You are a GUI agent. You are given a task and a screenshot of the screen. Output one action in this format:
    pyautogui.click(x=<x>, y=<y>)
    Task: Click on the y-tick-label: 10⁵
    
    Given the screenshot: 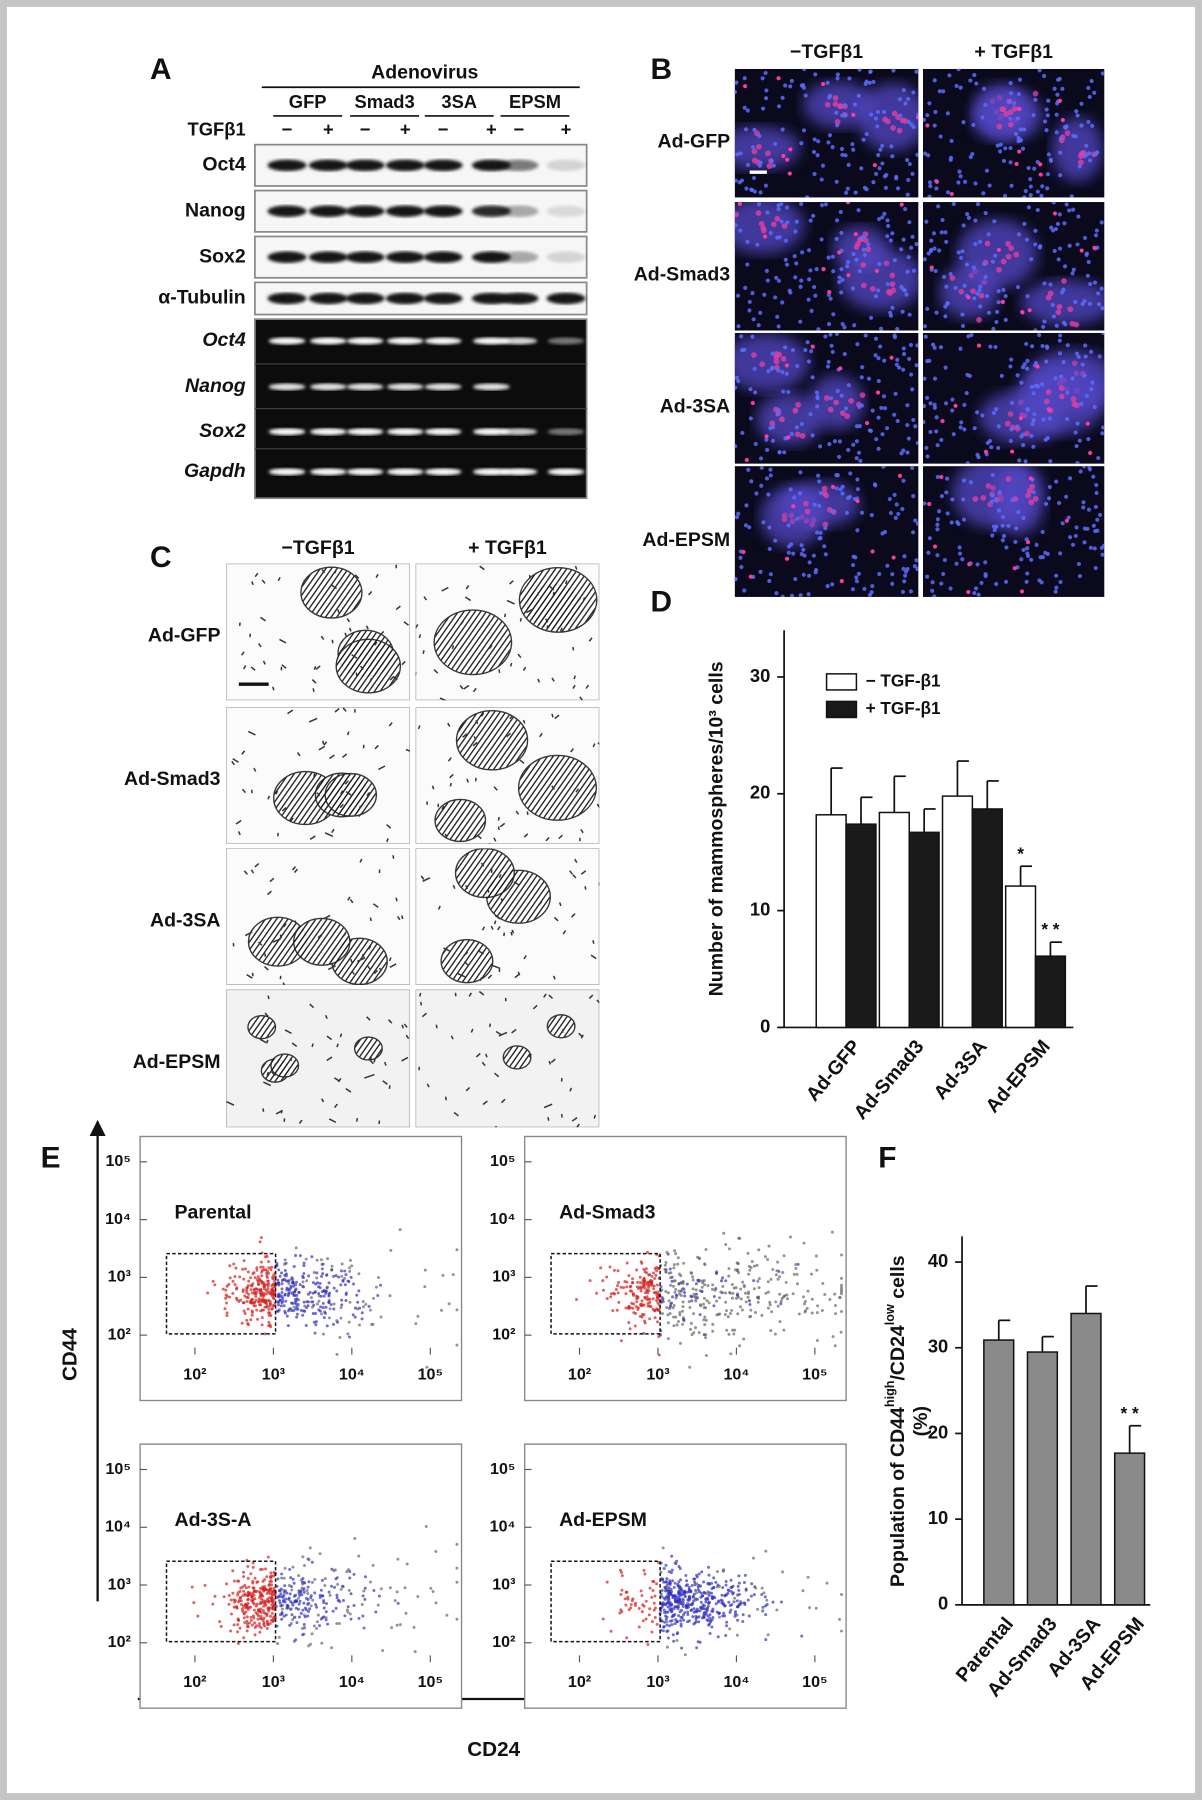 What is the action you would take?
    pyautogui.click(x=502, y=1469)
    